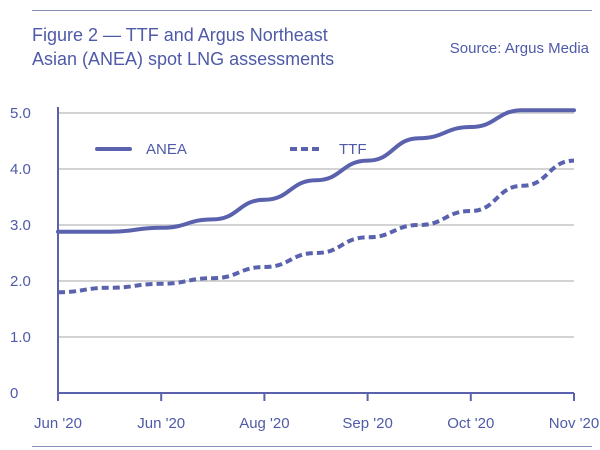  What do you see at coordinates (20, 113) in the screenshot?
I see `y-tick-label: 5.0` at bounding box center [20, 113].